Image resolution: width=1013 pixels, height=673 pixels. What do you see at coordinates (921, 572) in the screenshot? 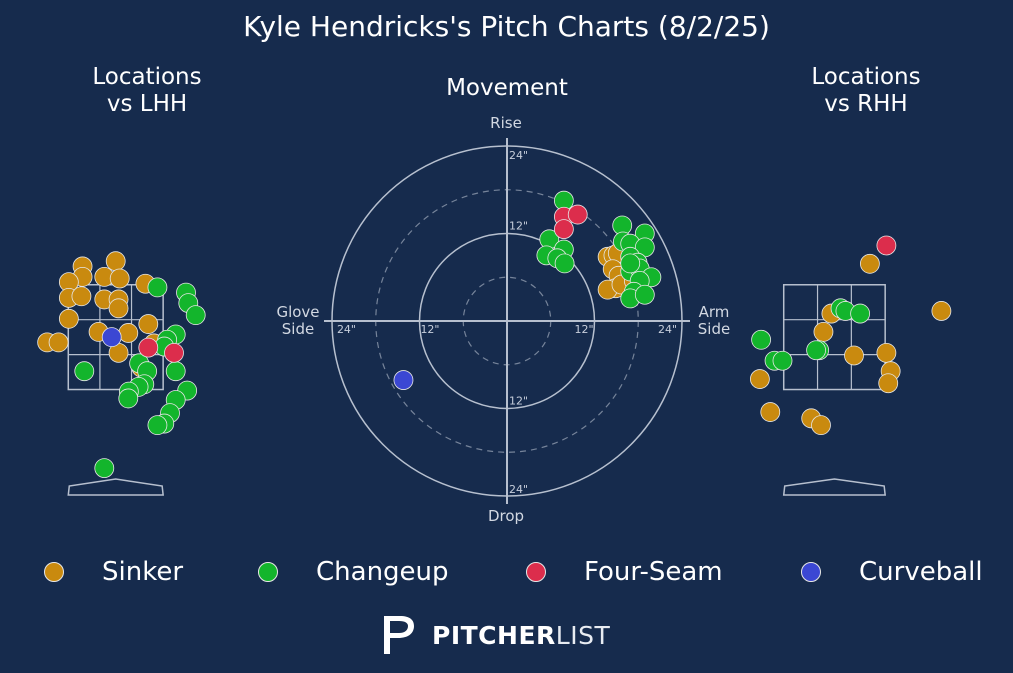
I see `legend-label-curveball: Curveball` at bounding box center [921, 572].